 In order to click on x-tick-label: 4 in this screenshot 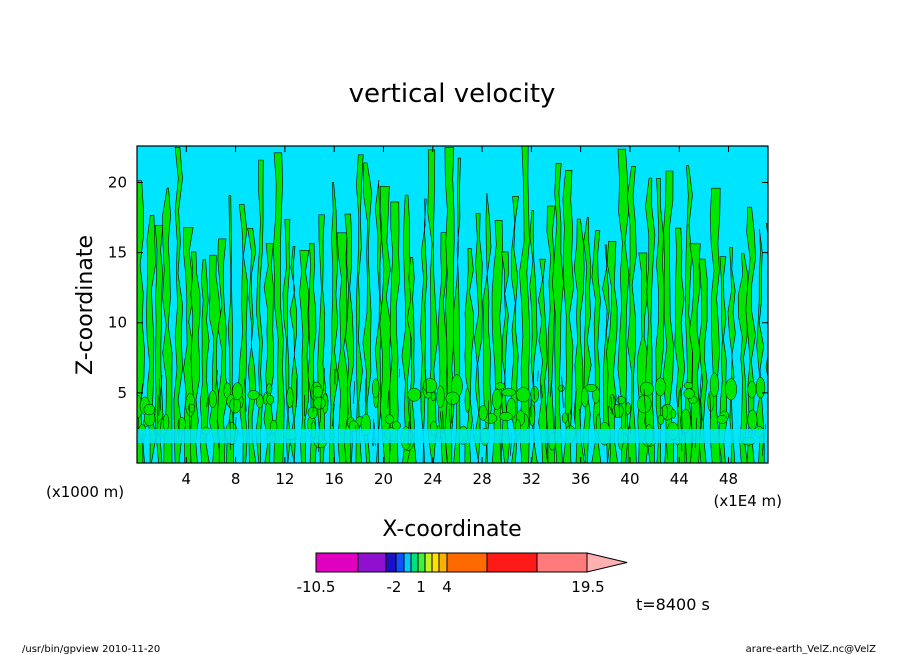, I will do `click(187, 479)`.